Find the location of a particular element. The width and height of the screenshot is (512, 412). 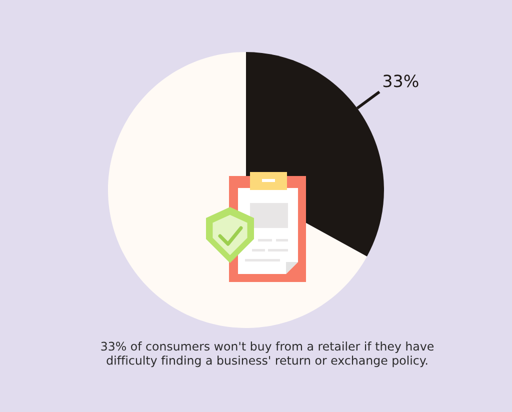

data-label: 33% is located at coordinates (400, 81).